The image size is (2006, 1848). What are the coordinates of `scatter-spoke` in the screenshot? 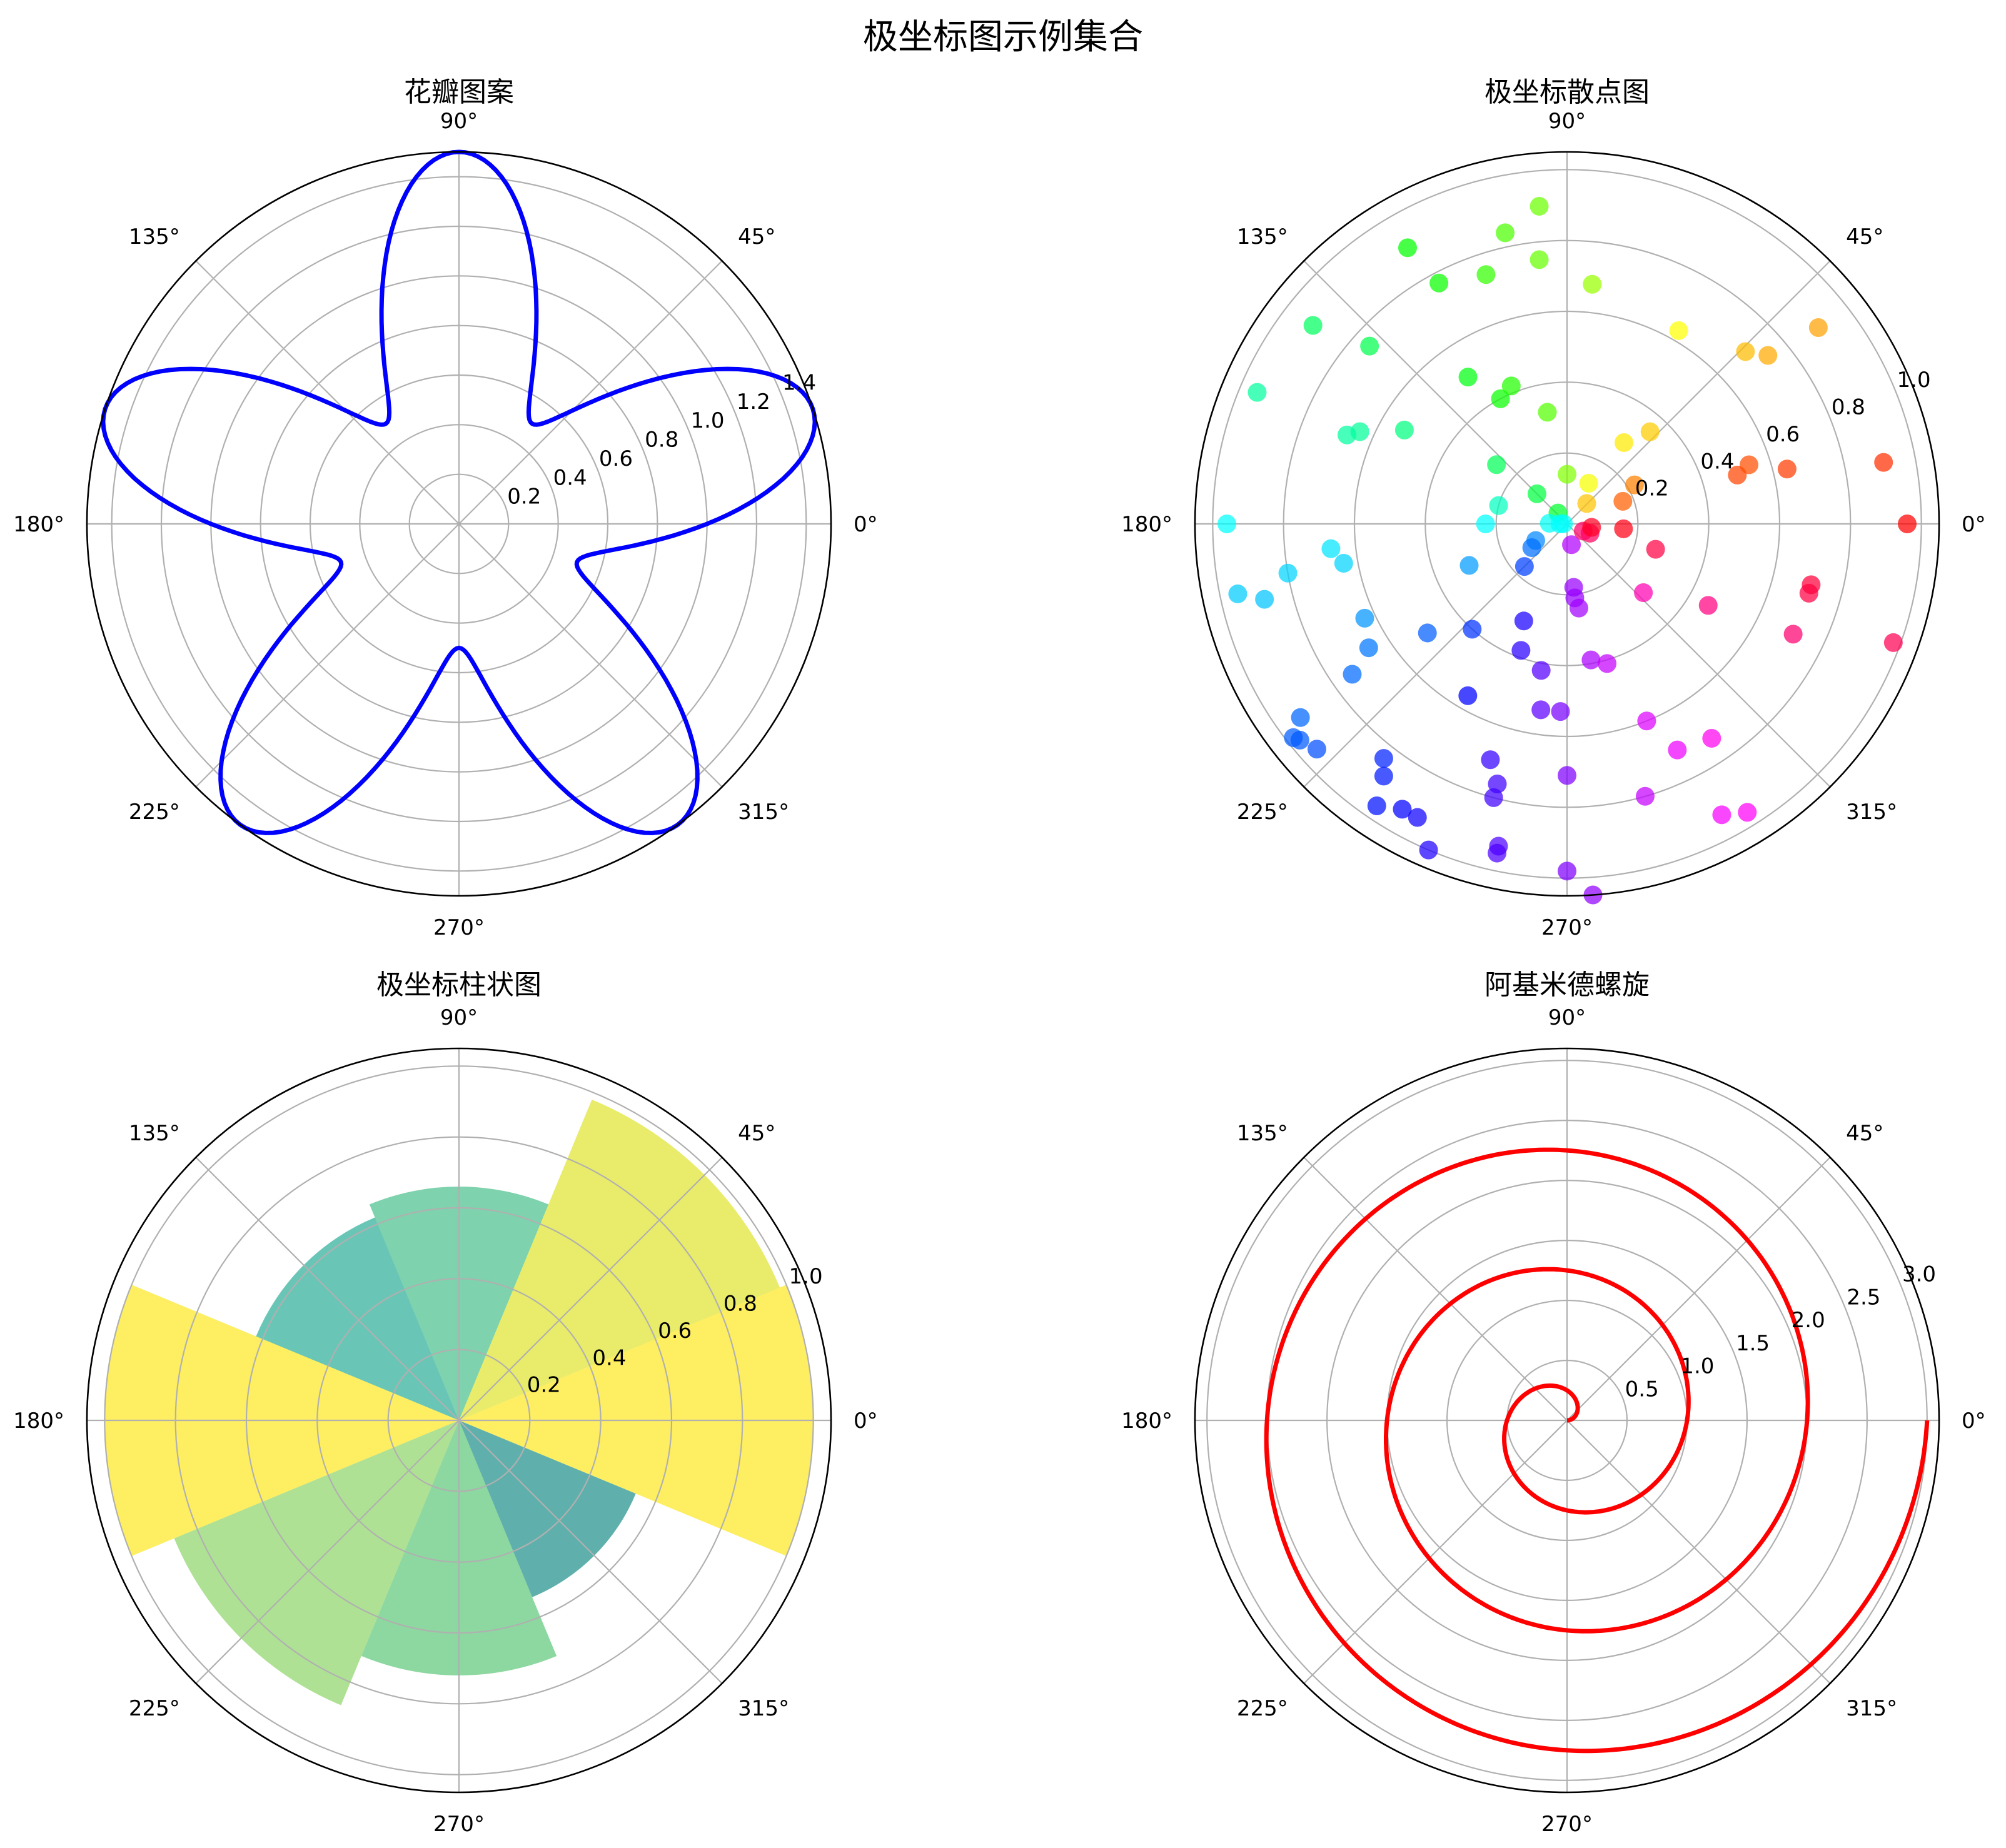 It's located at (1698, 392).